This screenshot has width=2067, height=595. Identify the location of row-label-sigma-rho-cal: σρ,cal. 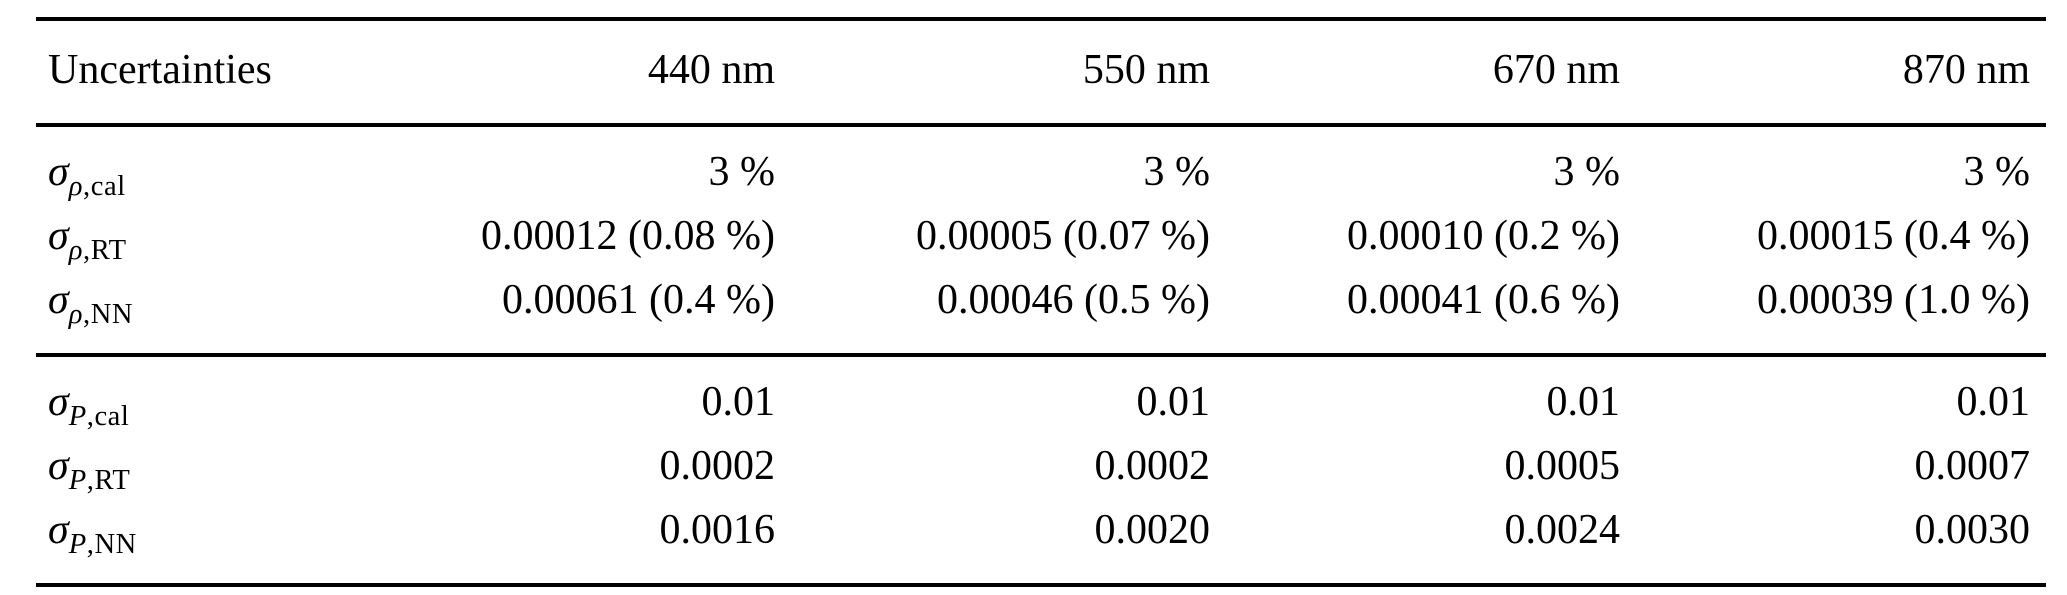
(226, 164).